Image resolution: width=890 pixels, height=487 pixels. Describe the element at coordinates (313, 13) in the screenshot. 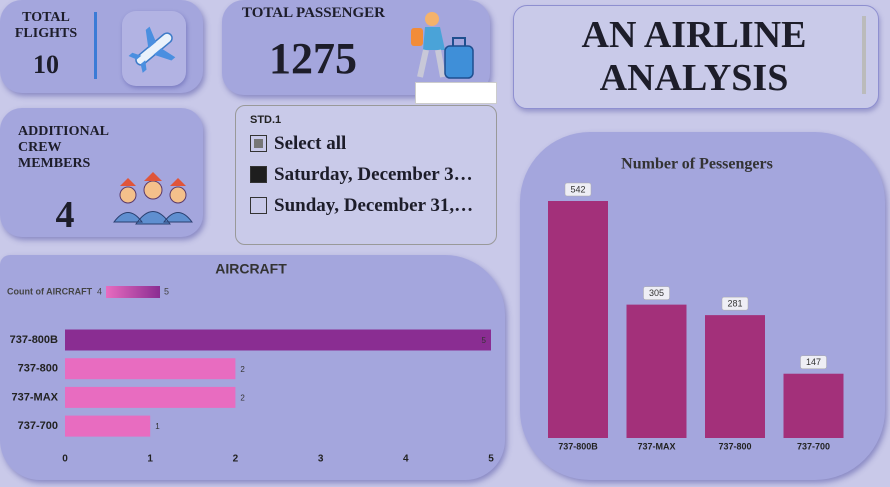

I see `card-label: TOTAL PASSENGER` at that location.